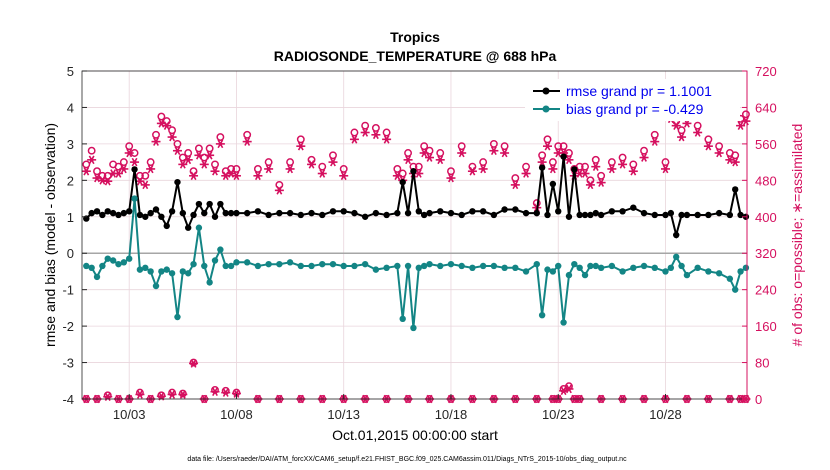  What do you see at coordinates (546, 109) in the screenshot?
I see `legend-bias-marker` at bounding box center [546, 109].